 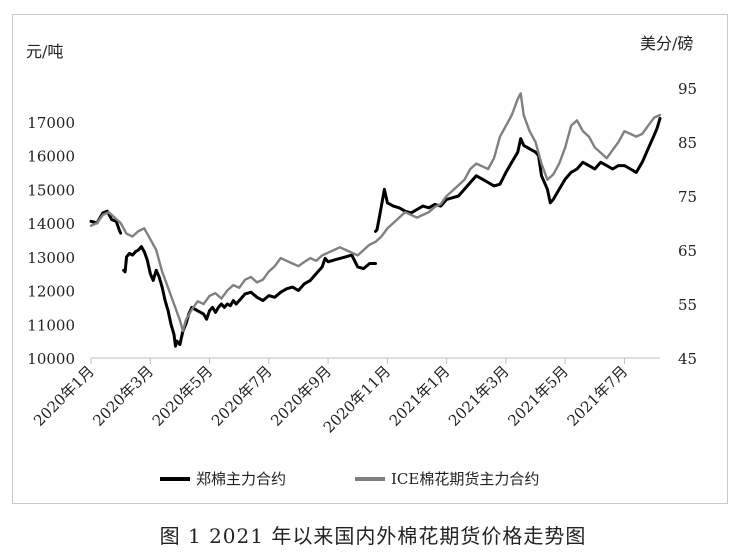 I want to click on right-axis-unit: 美分/磅, so click(x=667, y=43).